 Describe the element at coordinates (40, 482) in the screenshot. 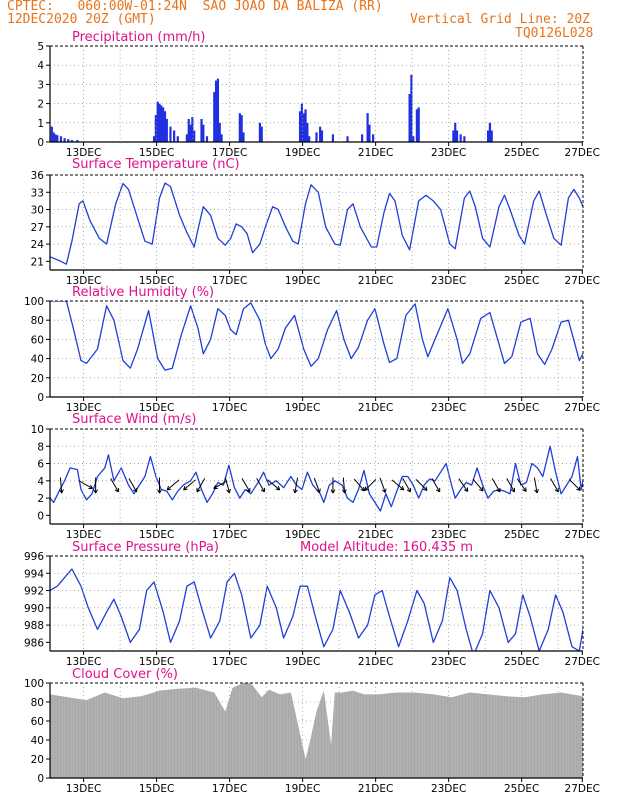

I see `y-tick-label: 4` at that location.